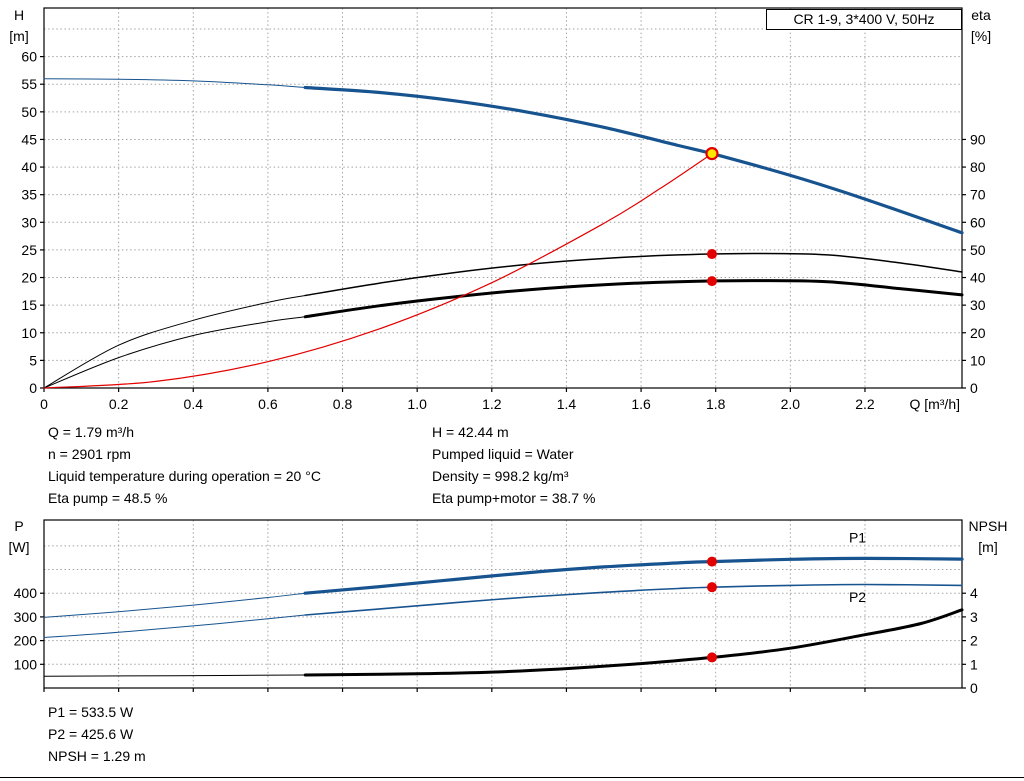  Describe the element at coordinates (711, 587) in the screenshot. I see `p2-point` at that location.